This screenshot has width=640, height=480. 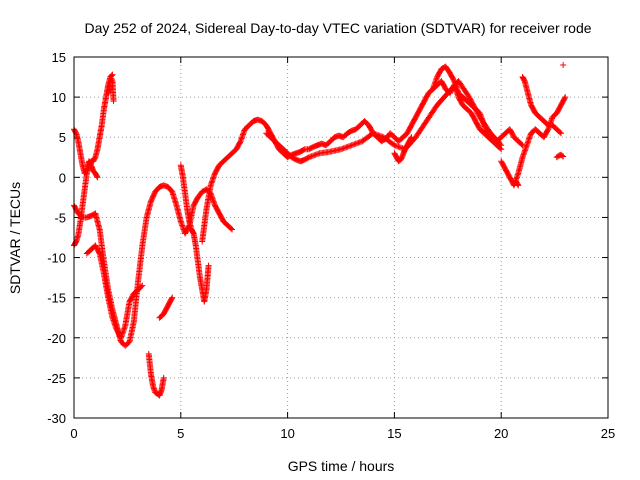 What do you see at coordinates (180, 433) in the screenshot?
I see `x-tick-label: 5` at bounding box center [180, 433].